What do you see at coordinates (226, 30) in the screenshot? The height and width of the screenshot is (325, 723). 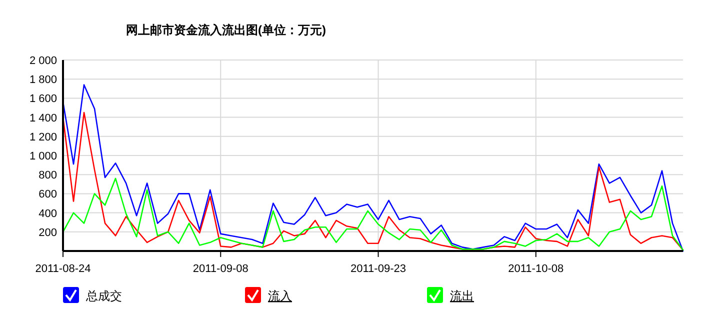 I see `chart-title: 网上邮市资金流入流出图(单位：万元)` at bounding box center [226, 30].